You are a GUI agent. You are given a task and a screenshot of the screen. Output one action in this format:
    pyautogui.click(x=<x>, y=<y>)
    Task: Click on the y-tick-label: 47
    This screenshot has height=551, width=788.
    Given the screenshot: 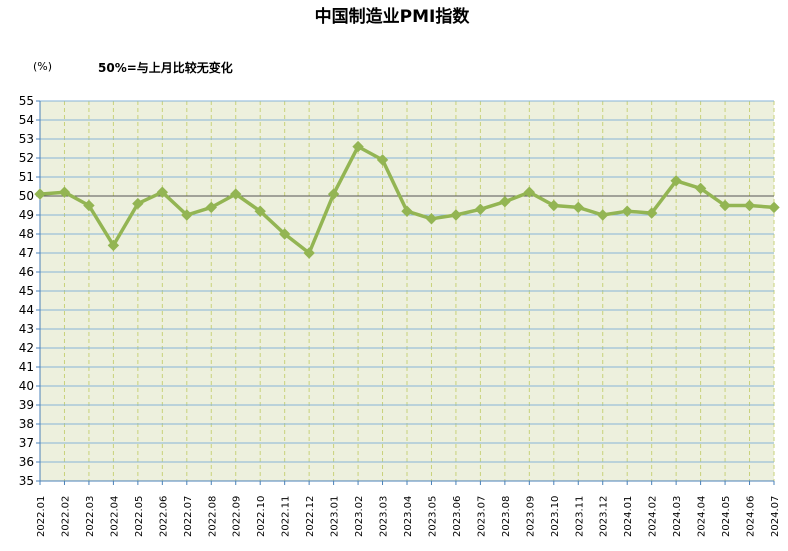 What is the action you would take?
    pyautogui.click(x=26, y=253)
    